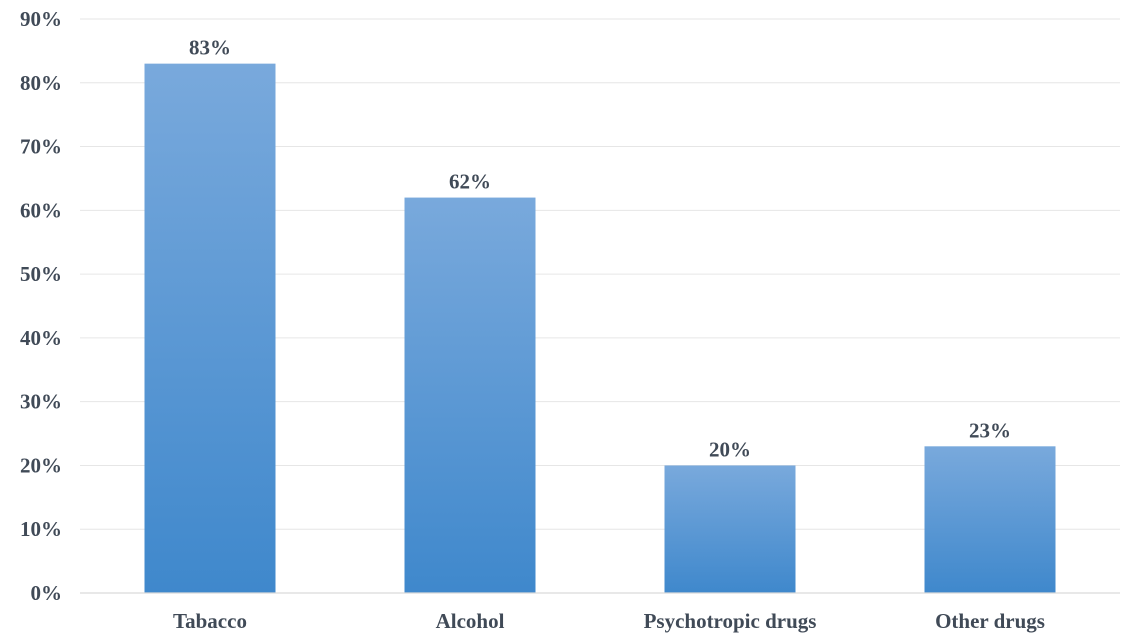 The width and height of the screenshot is (1122, 636). I want to click on data-label-alcohol: 62%, so click(470, 182).